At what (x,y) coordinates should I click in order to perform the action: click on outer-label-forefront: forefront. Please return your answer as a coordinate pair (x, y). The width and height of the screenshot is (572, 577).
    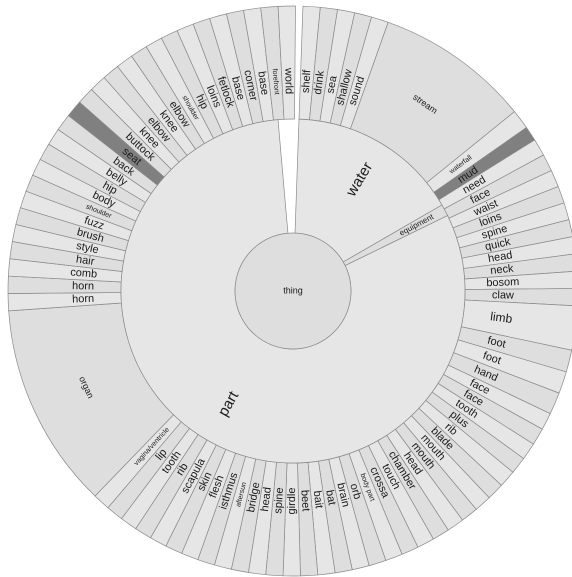
    Looking at the image, I should click on (275, 81).